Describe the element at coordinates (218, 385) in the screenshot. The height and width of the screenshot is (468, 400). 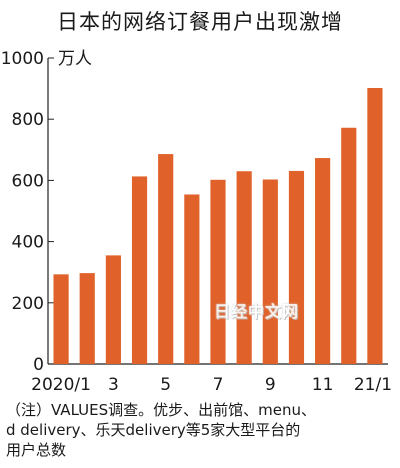
I see `x-tick-label: 7` at that location.